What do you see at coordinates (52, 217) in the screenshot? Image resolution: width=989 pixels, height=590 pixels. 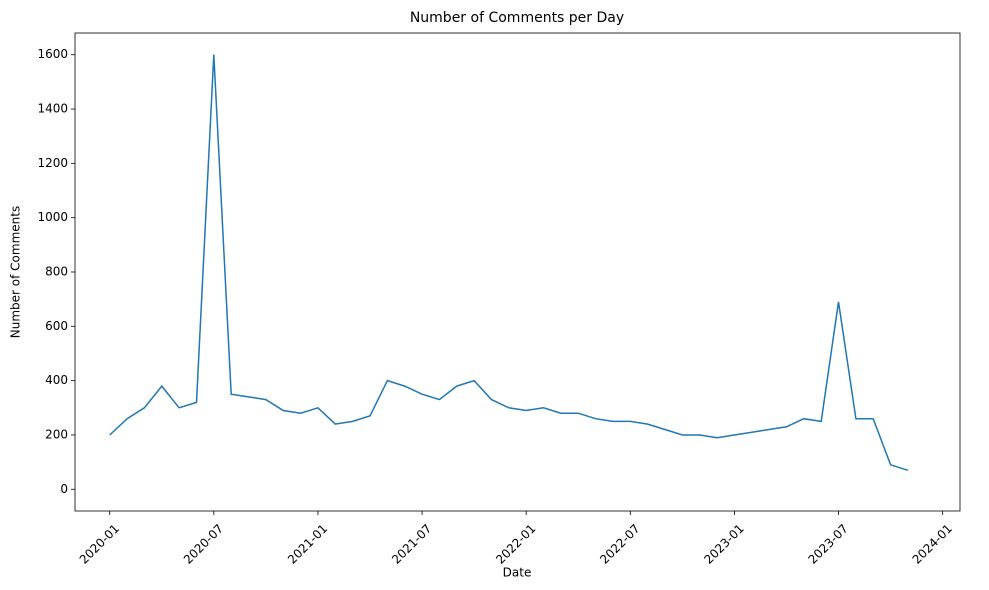 I see `y-tick-label: 1000` at bounding box center [52, 217].